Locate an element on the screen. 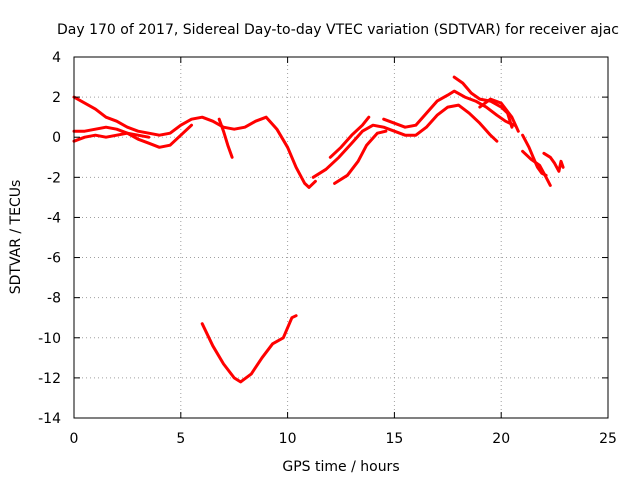 This screenshot has height=480, width=640. series-line-sat-c is located at coordinates (111, 137).